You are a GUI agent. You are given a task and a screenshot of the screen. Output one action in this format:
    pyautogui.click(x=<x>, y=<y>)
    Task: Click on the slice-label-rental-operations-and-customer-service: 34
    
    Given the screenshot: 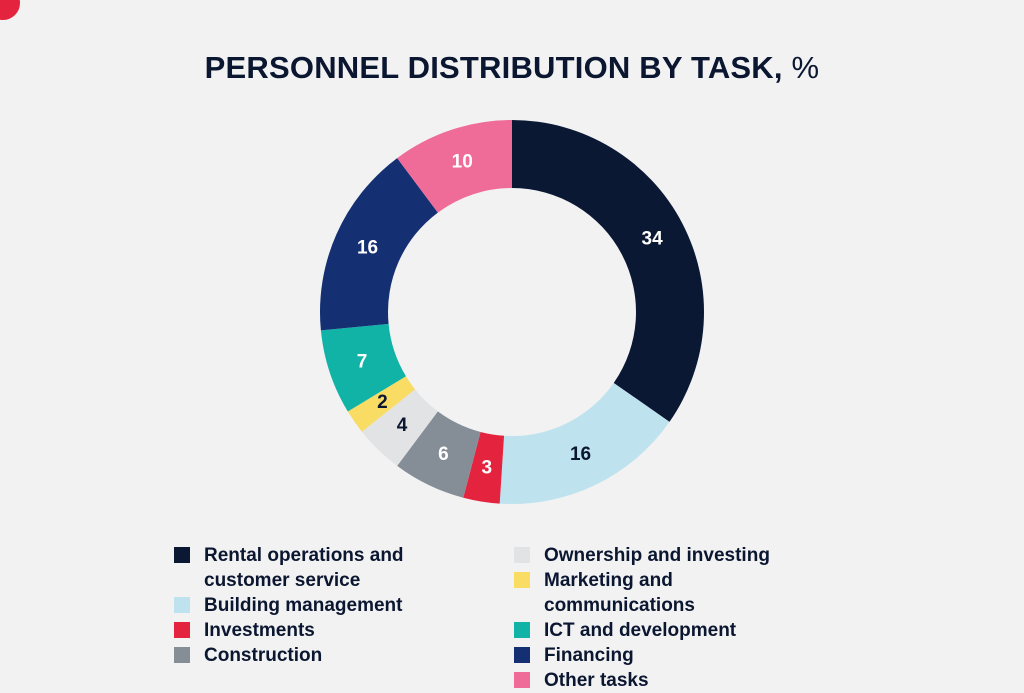 What is the action you would take?
    pyautogui.click(x=653, y=238)
    